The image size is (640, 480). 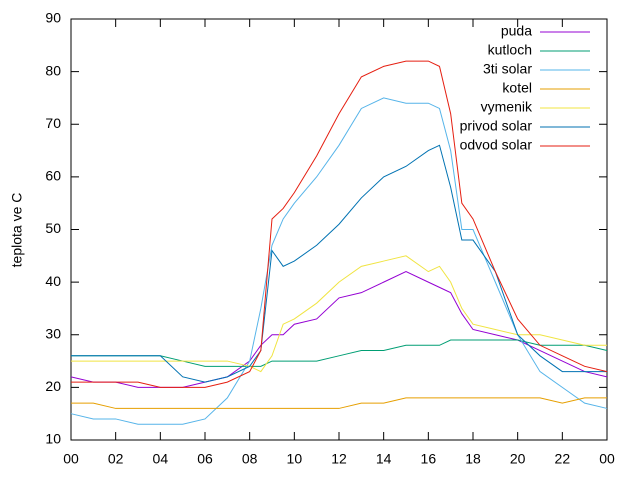 What do you see at coordinates (384, 459) in the screenshot?
I see `x-tick-label: 14` at bounding box center [384, 459].